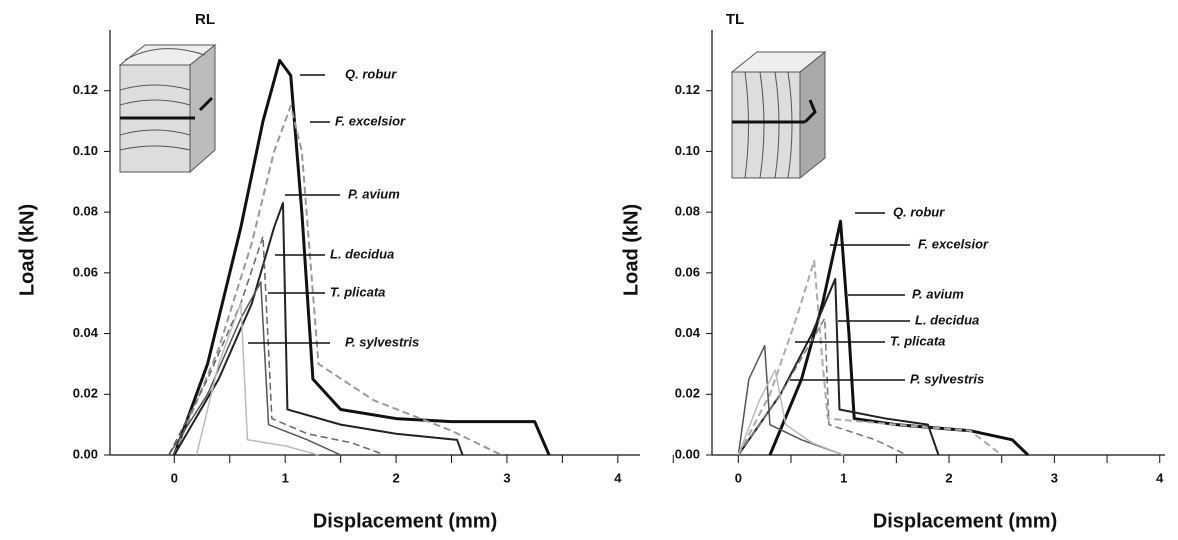 The image size is (1178, 540). What do you see at coordinates (735, 19) in the screenshot?
I see `panel-title: TL` at bounding box center [735, 19].